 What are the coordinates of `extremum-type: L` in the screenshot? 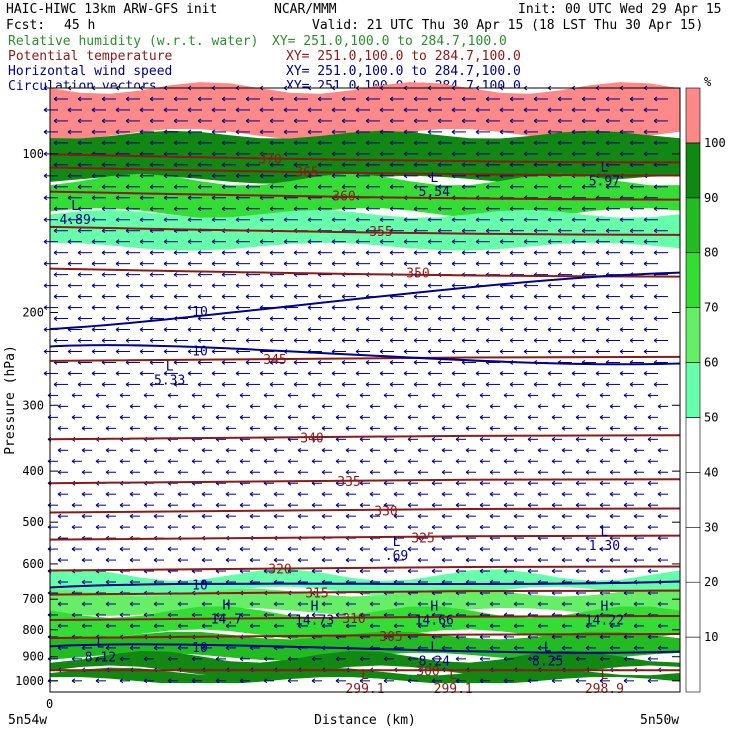 It's located at (365, 675).